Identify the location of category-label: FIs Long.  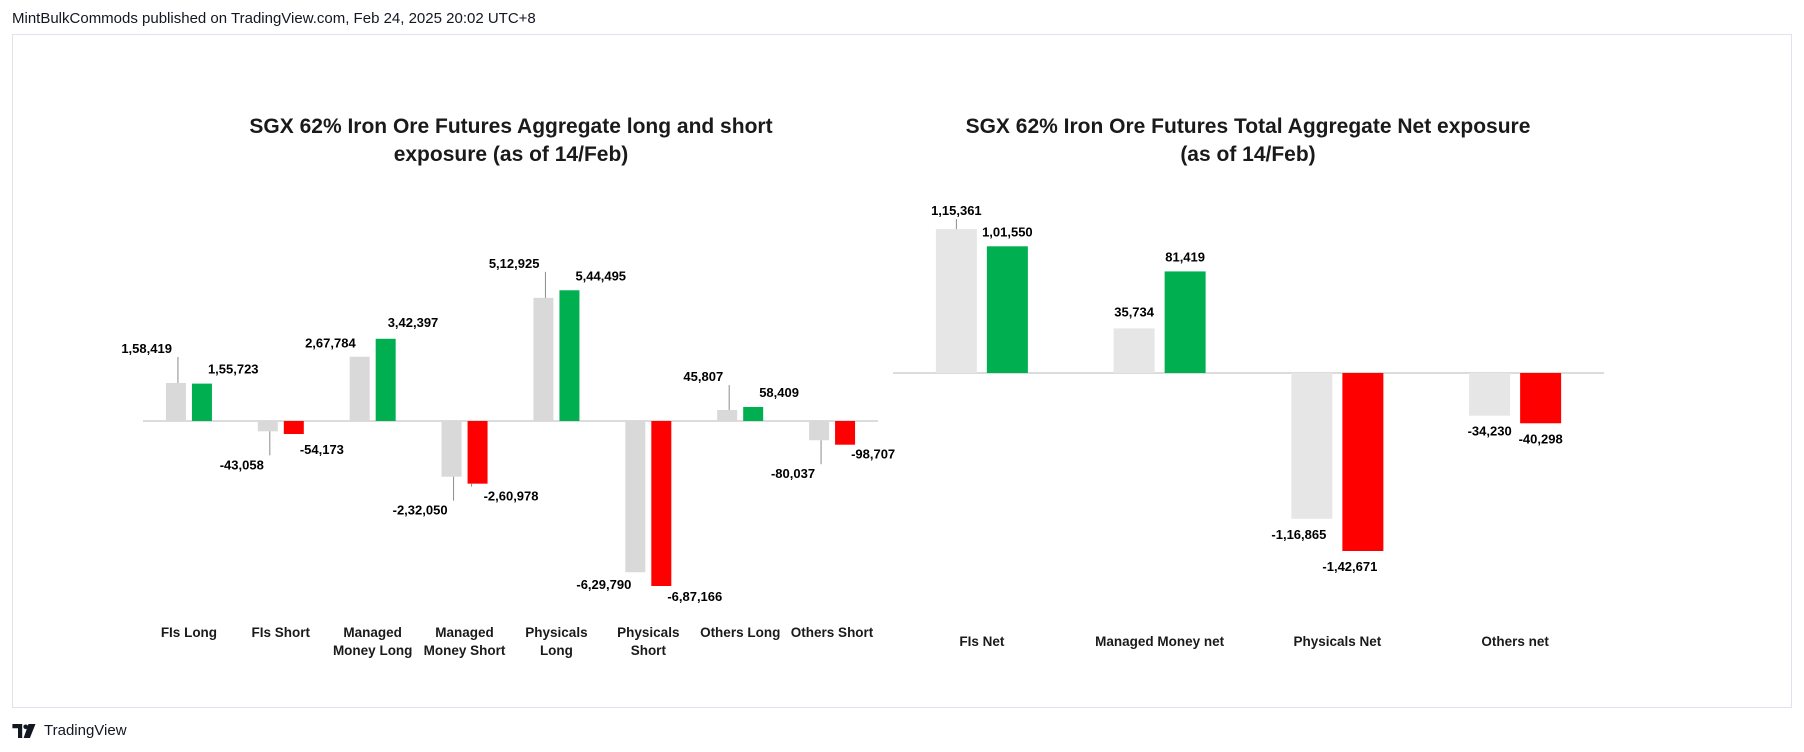
(189, 632).